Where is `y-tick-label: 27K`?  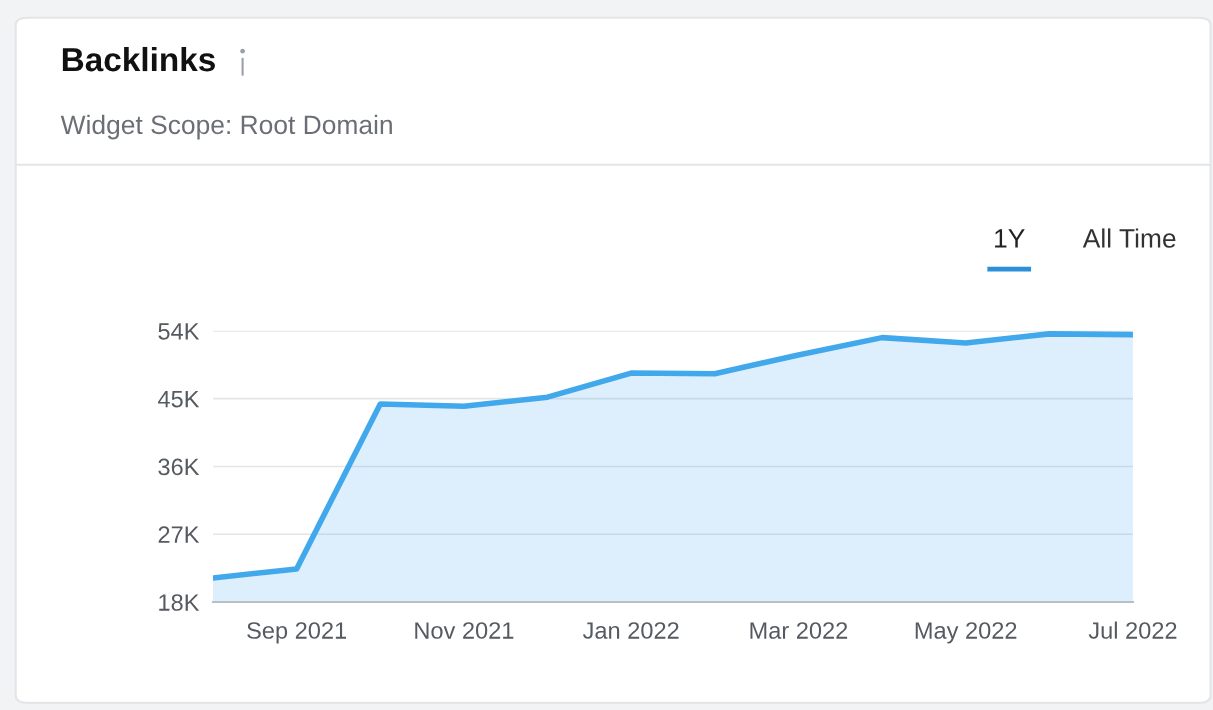 y-tick-label: 27K is located at coordinates (179, 534).